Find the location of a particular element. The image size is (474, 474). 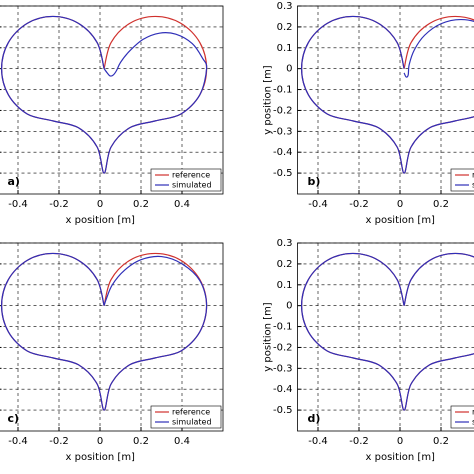

panel-label: b) is located at coordinates (314, 181).